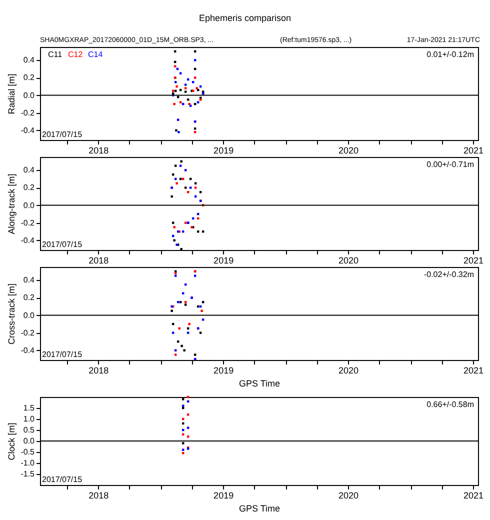  What do you see at coordinates (11, 94) in the screenshot?
I see `y-axis-title: Radial [m]` at bounding box center [11, 94].